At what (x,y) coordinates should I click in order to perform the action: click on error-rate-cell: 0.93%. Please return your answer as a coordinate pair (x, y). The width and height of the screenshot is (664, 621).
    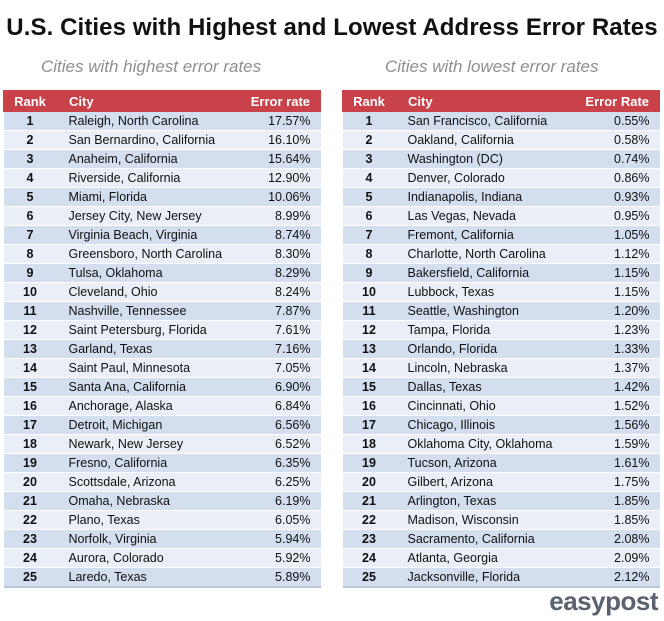
    Looking at the image, I should click on (618, 197).